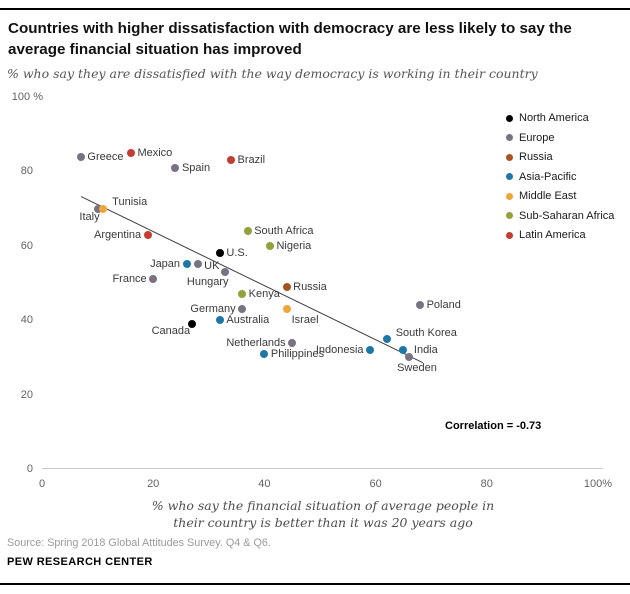 Image resolution: width=630 pixels, height=594 pixels. What do you see at coordinates (155, 49) in the screenshot?
I see `page-title-line-2: average financial situation has improved` at bounding box center [155, 49].